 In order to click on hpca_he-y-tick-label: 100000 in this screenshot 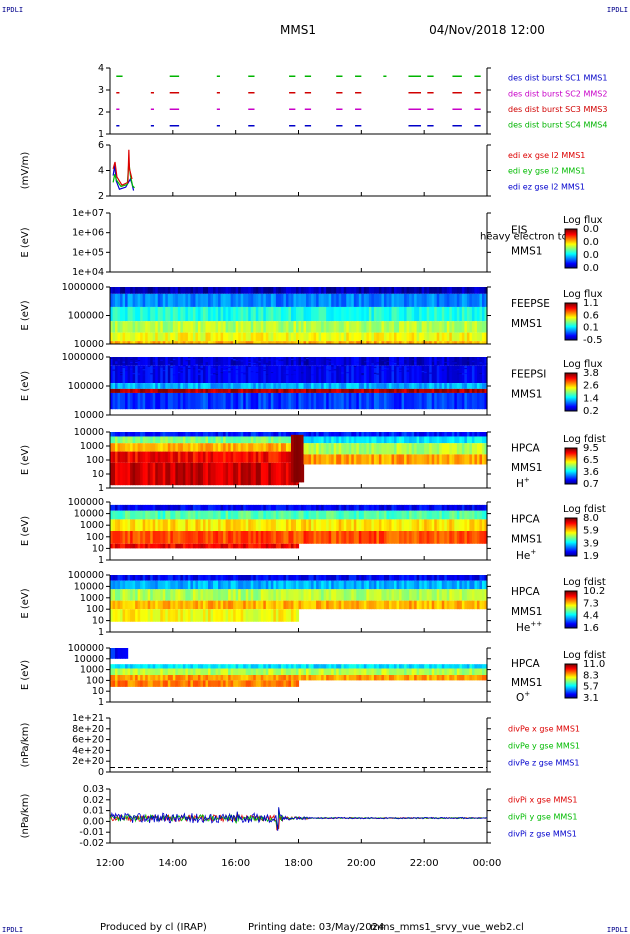, I will do `click(86, 502)`.